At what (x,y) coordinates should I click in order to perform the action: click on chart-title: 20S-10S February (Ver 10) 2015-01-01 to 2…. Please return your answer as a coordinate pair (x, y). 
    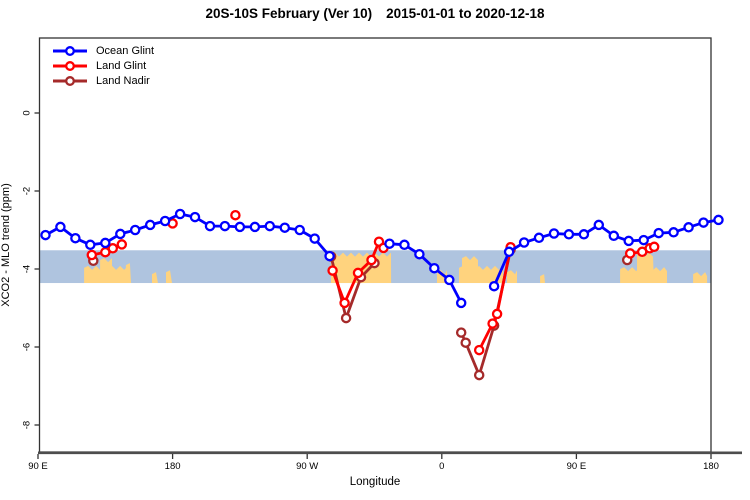
    Looking at the image, I should click on (375, 13).